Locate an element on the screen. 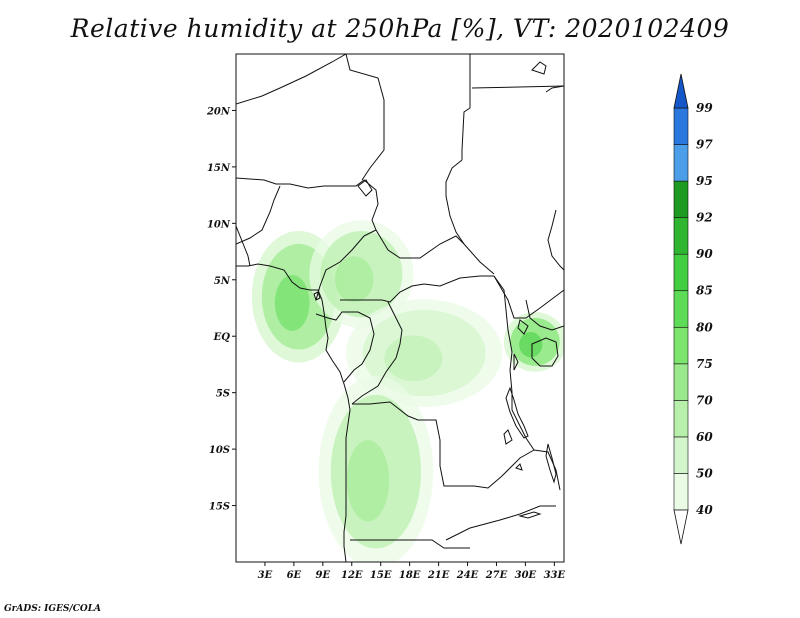  border-chad-sudan is located at coordinates (455, 202).